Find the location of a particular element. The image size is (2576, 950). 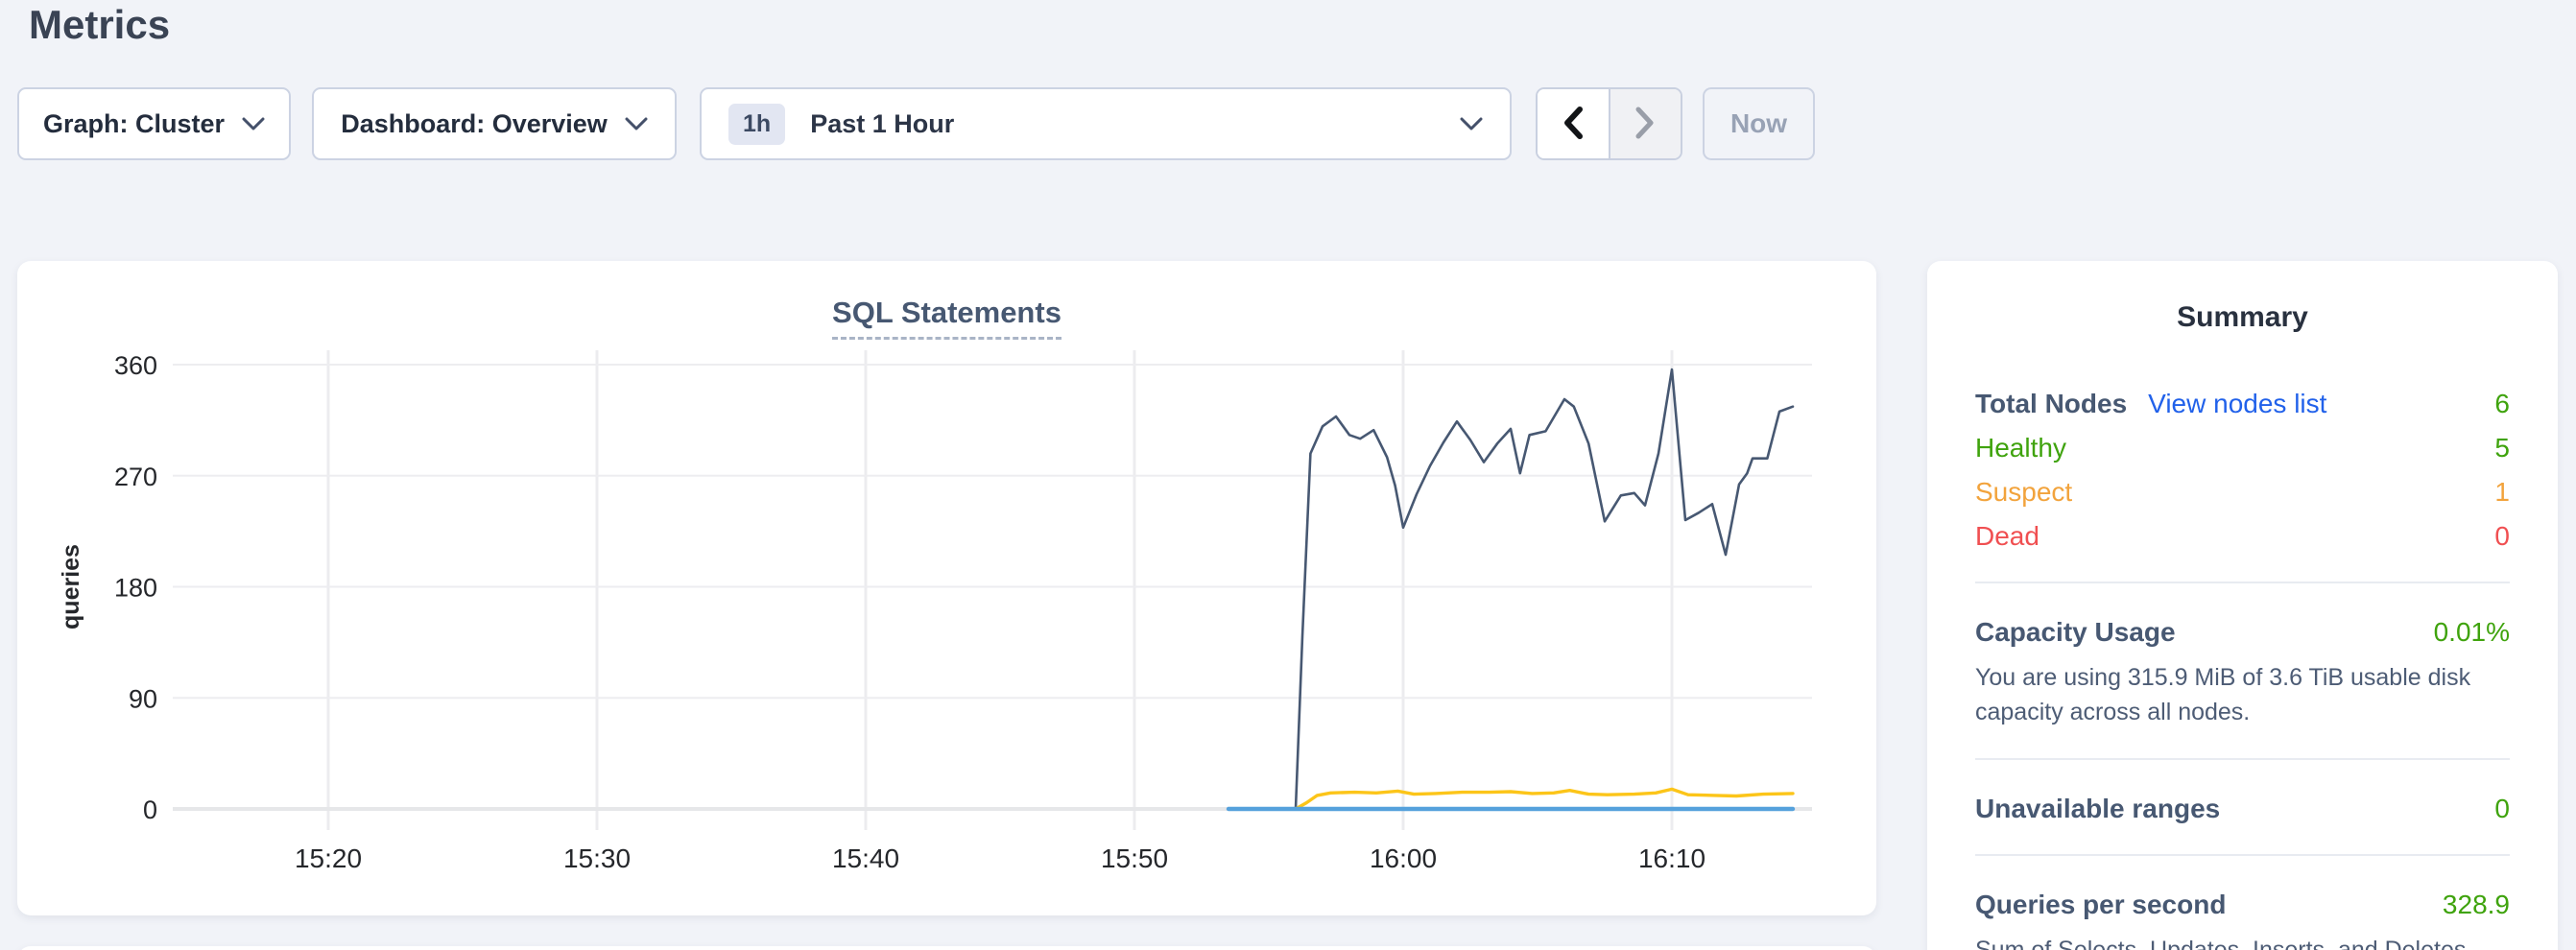

dead-value: 0 is located at coordinates (2502, 536).